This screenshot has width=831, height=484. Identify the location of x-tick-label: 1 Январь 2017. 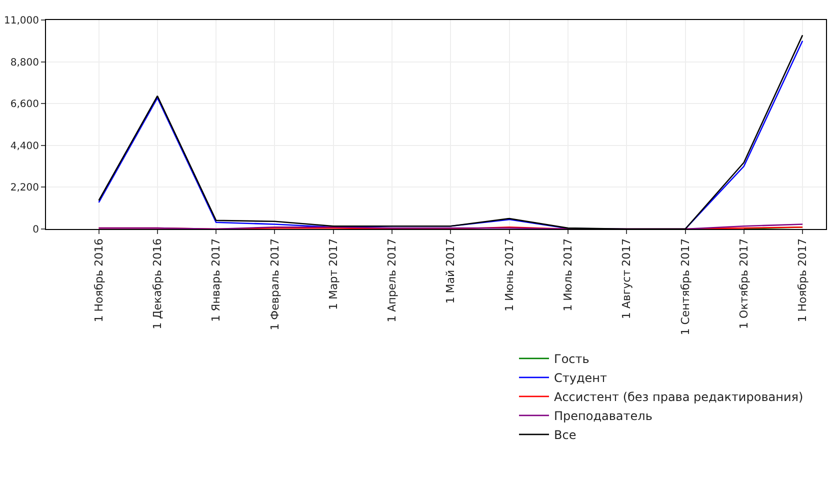
(216, 280).